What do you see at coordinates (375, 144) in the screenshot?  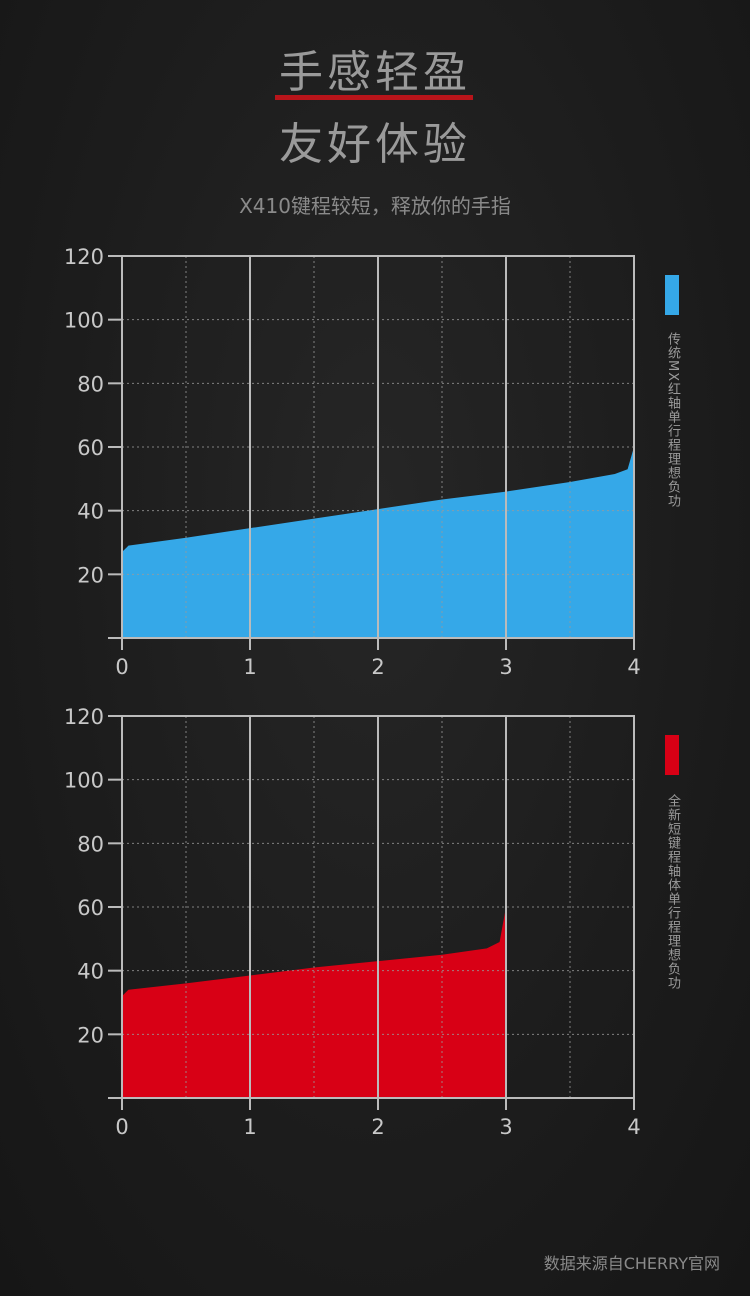 I see `title-line-2: 友好体验` at bounding box center [375, 144].